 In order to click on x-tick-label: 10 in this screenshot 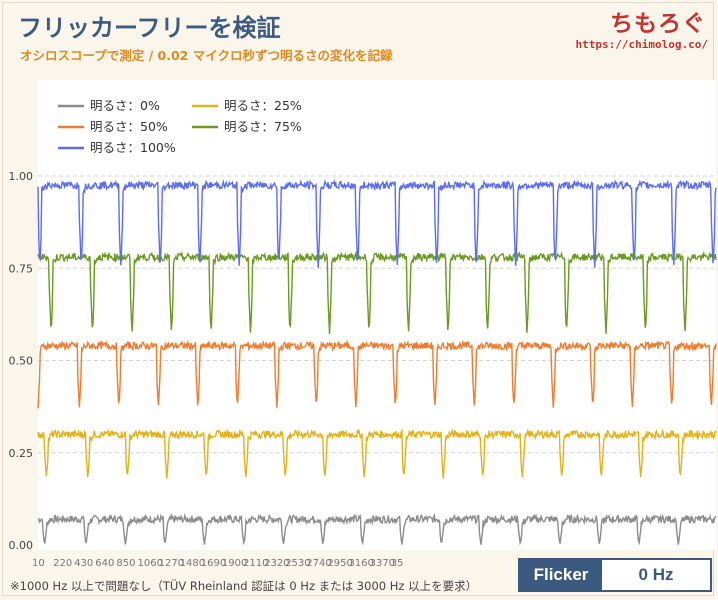, I will do `click(38, 563)`.